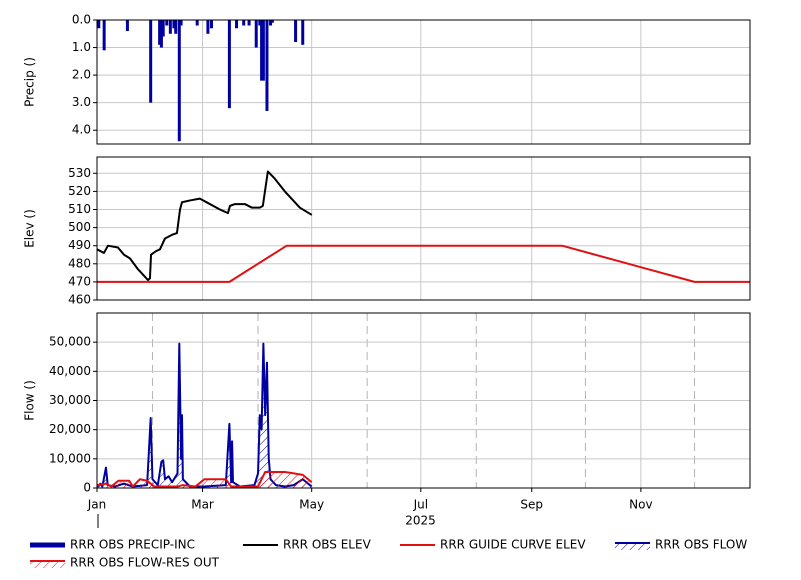  Describe the element at coordinates (145, 563) in the screenshot. I see `legend-label: RRR OBS FLOW-RES OUT` at that location.